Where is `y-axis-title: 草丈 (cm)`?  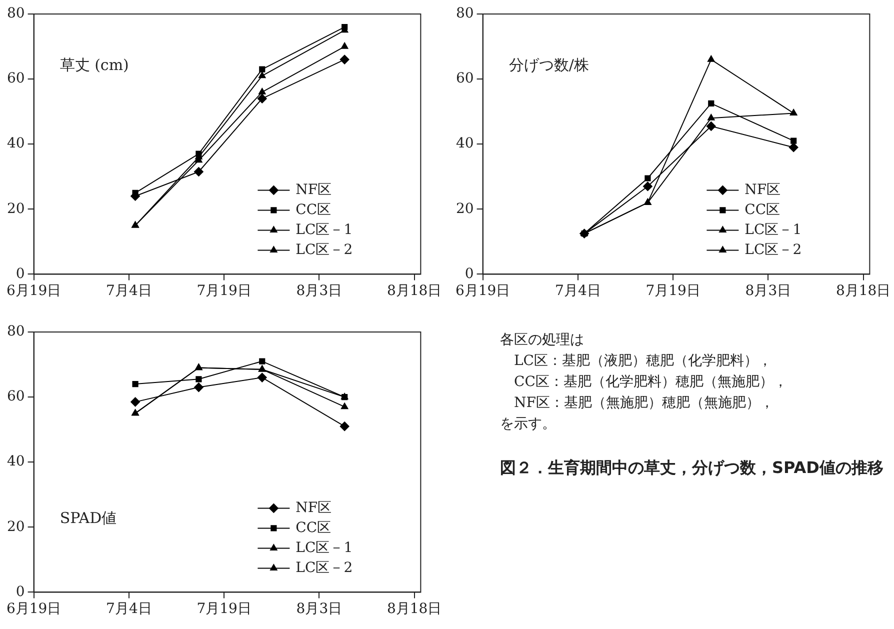 y-axis-title: 草丈 (cm) is located at coordinates (94, 65).